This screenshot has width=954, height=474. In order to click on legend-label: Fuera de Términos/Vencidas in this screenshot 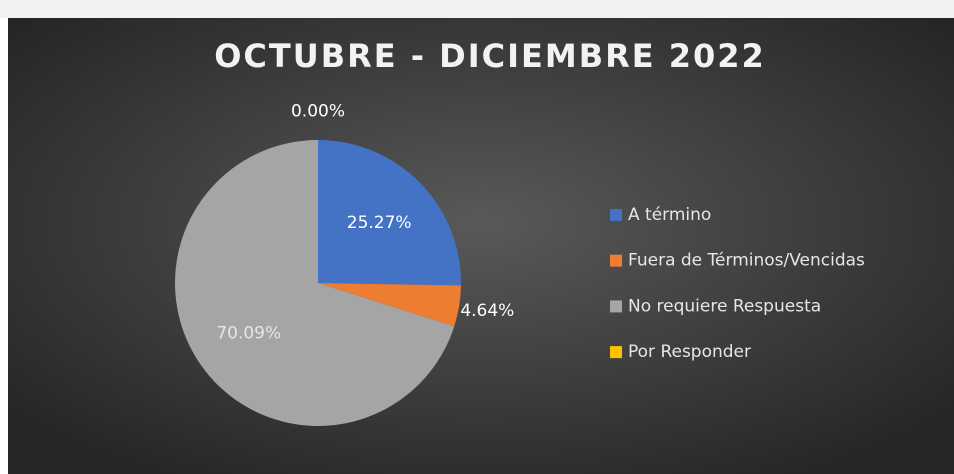, I will do `click(746, 261)`.